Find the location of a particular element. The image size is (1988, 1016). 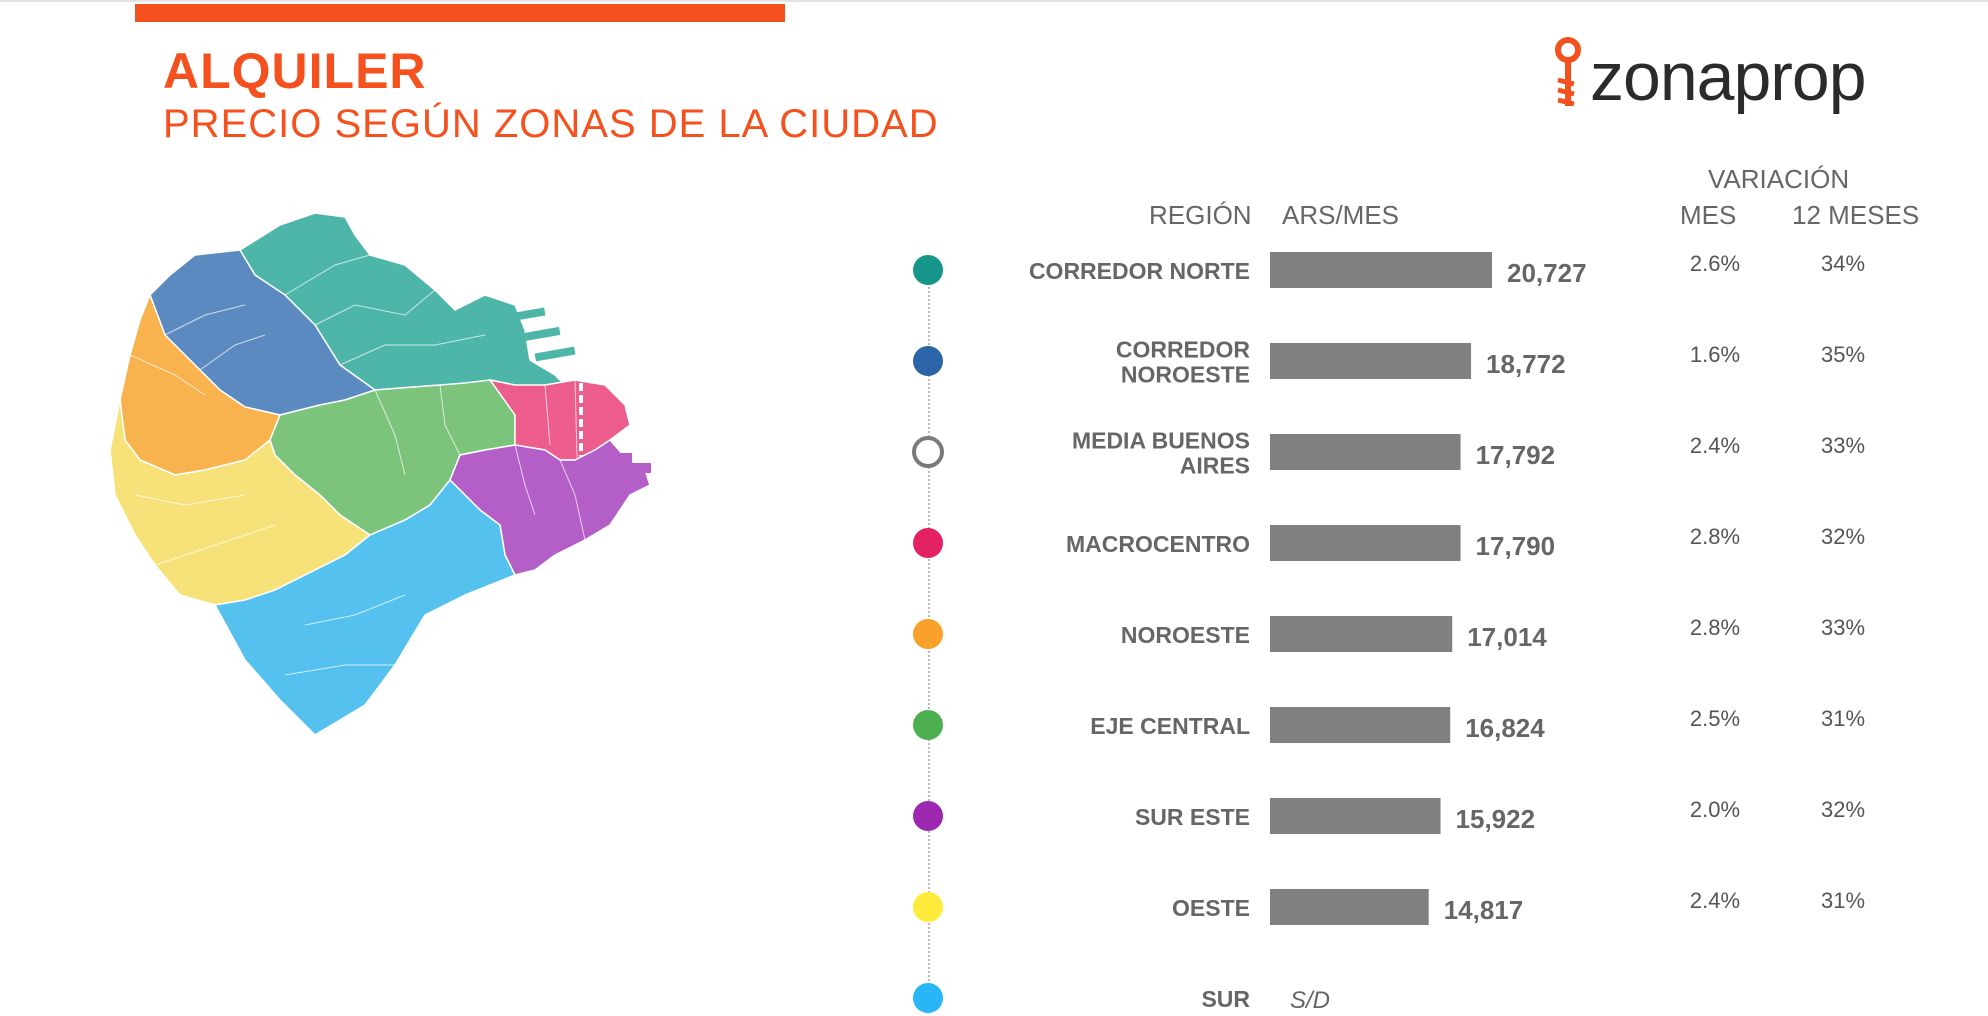

value-label-eje-central: 16,824 is located at coordinates (1505, 728).